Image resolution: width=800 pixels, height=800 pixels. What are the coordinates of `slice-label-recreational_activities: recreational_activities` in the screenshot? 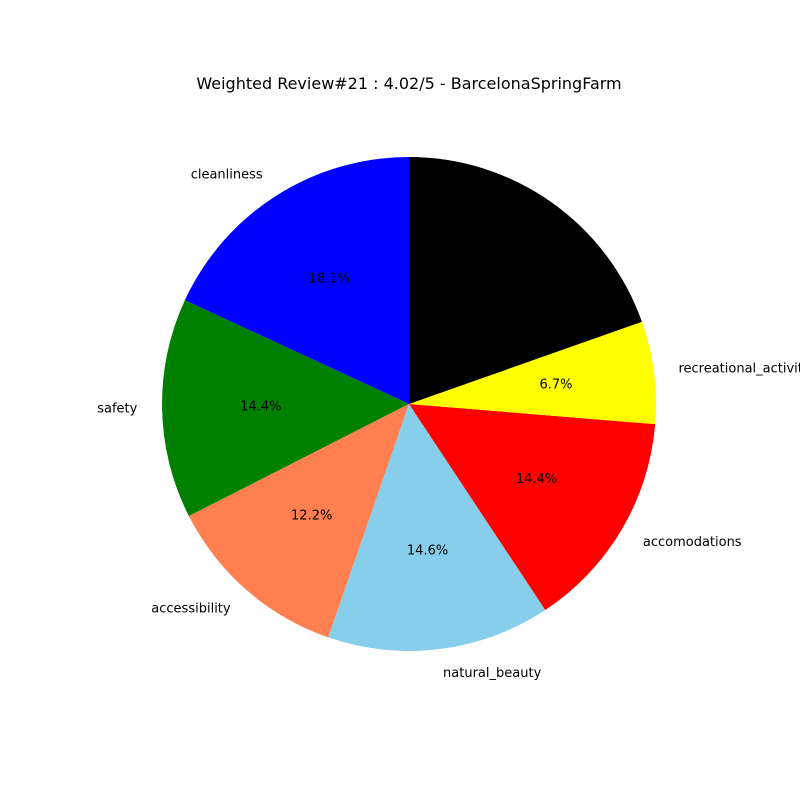 It's located at (739, 369).